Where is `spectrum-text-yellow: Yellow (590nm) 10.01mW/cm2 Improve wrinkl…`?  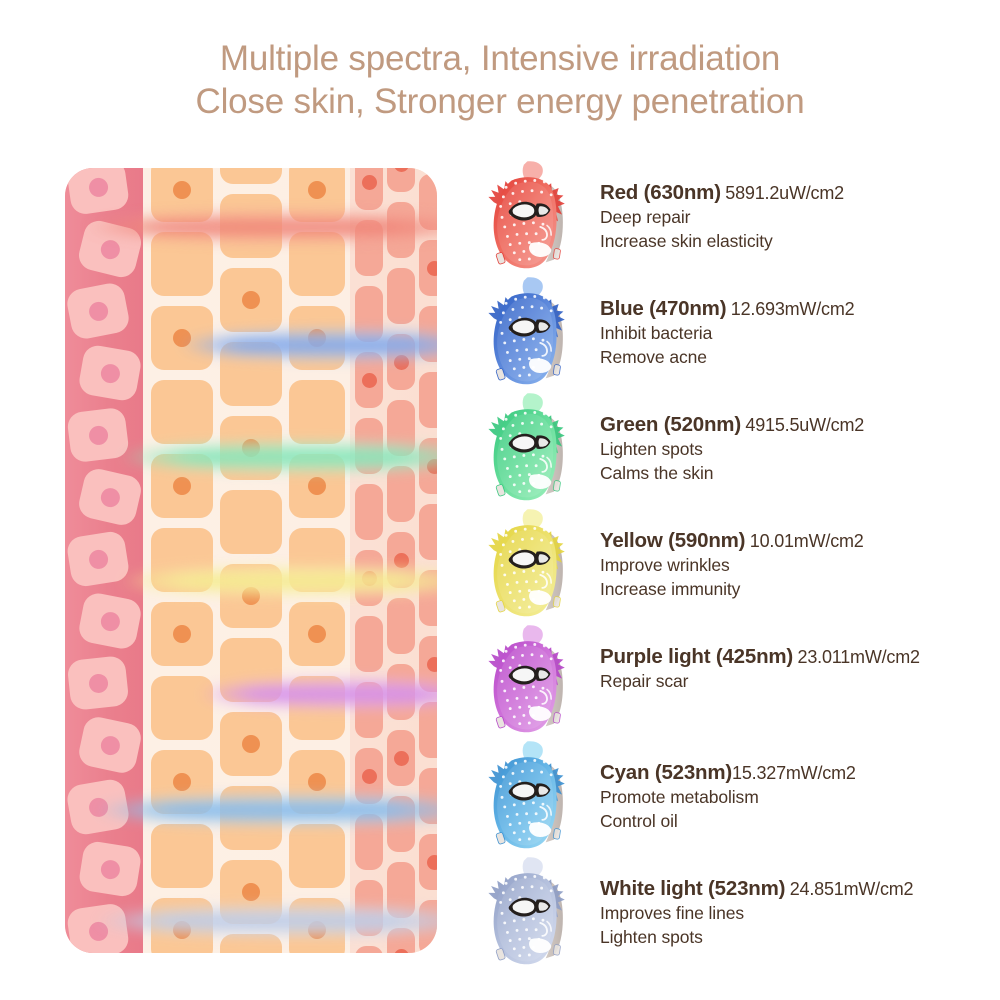
spectrum-text-yellow: Yellow (590nm) 10.01mW/cm2 Improve wrinkl… is located at coordinates (795, 565).